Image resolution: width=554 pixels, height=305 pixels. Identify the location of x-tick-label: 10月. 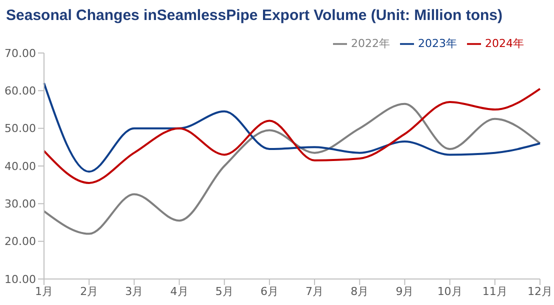
(449, 291).